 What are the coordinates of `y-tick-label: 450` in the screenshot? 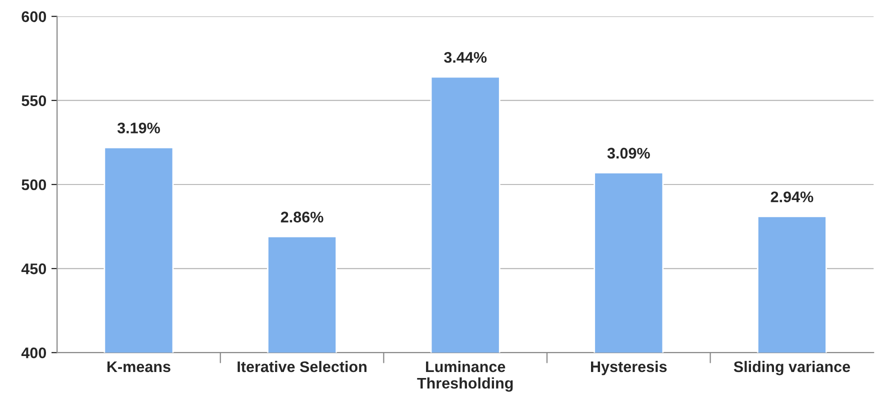 It's located at (33, 268).